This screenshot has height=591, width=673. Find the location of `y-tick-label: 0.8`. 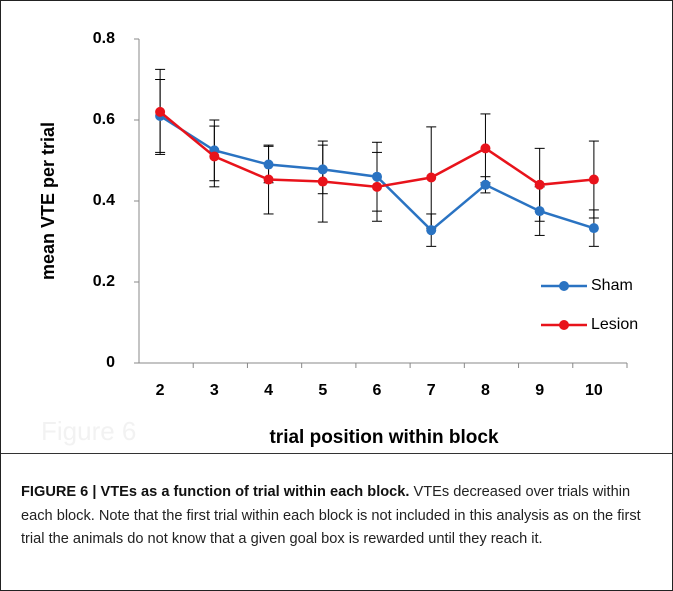

y-tick-label: 0.8 is located at coordinates (104, 38).